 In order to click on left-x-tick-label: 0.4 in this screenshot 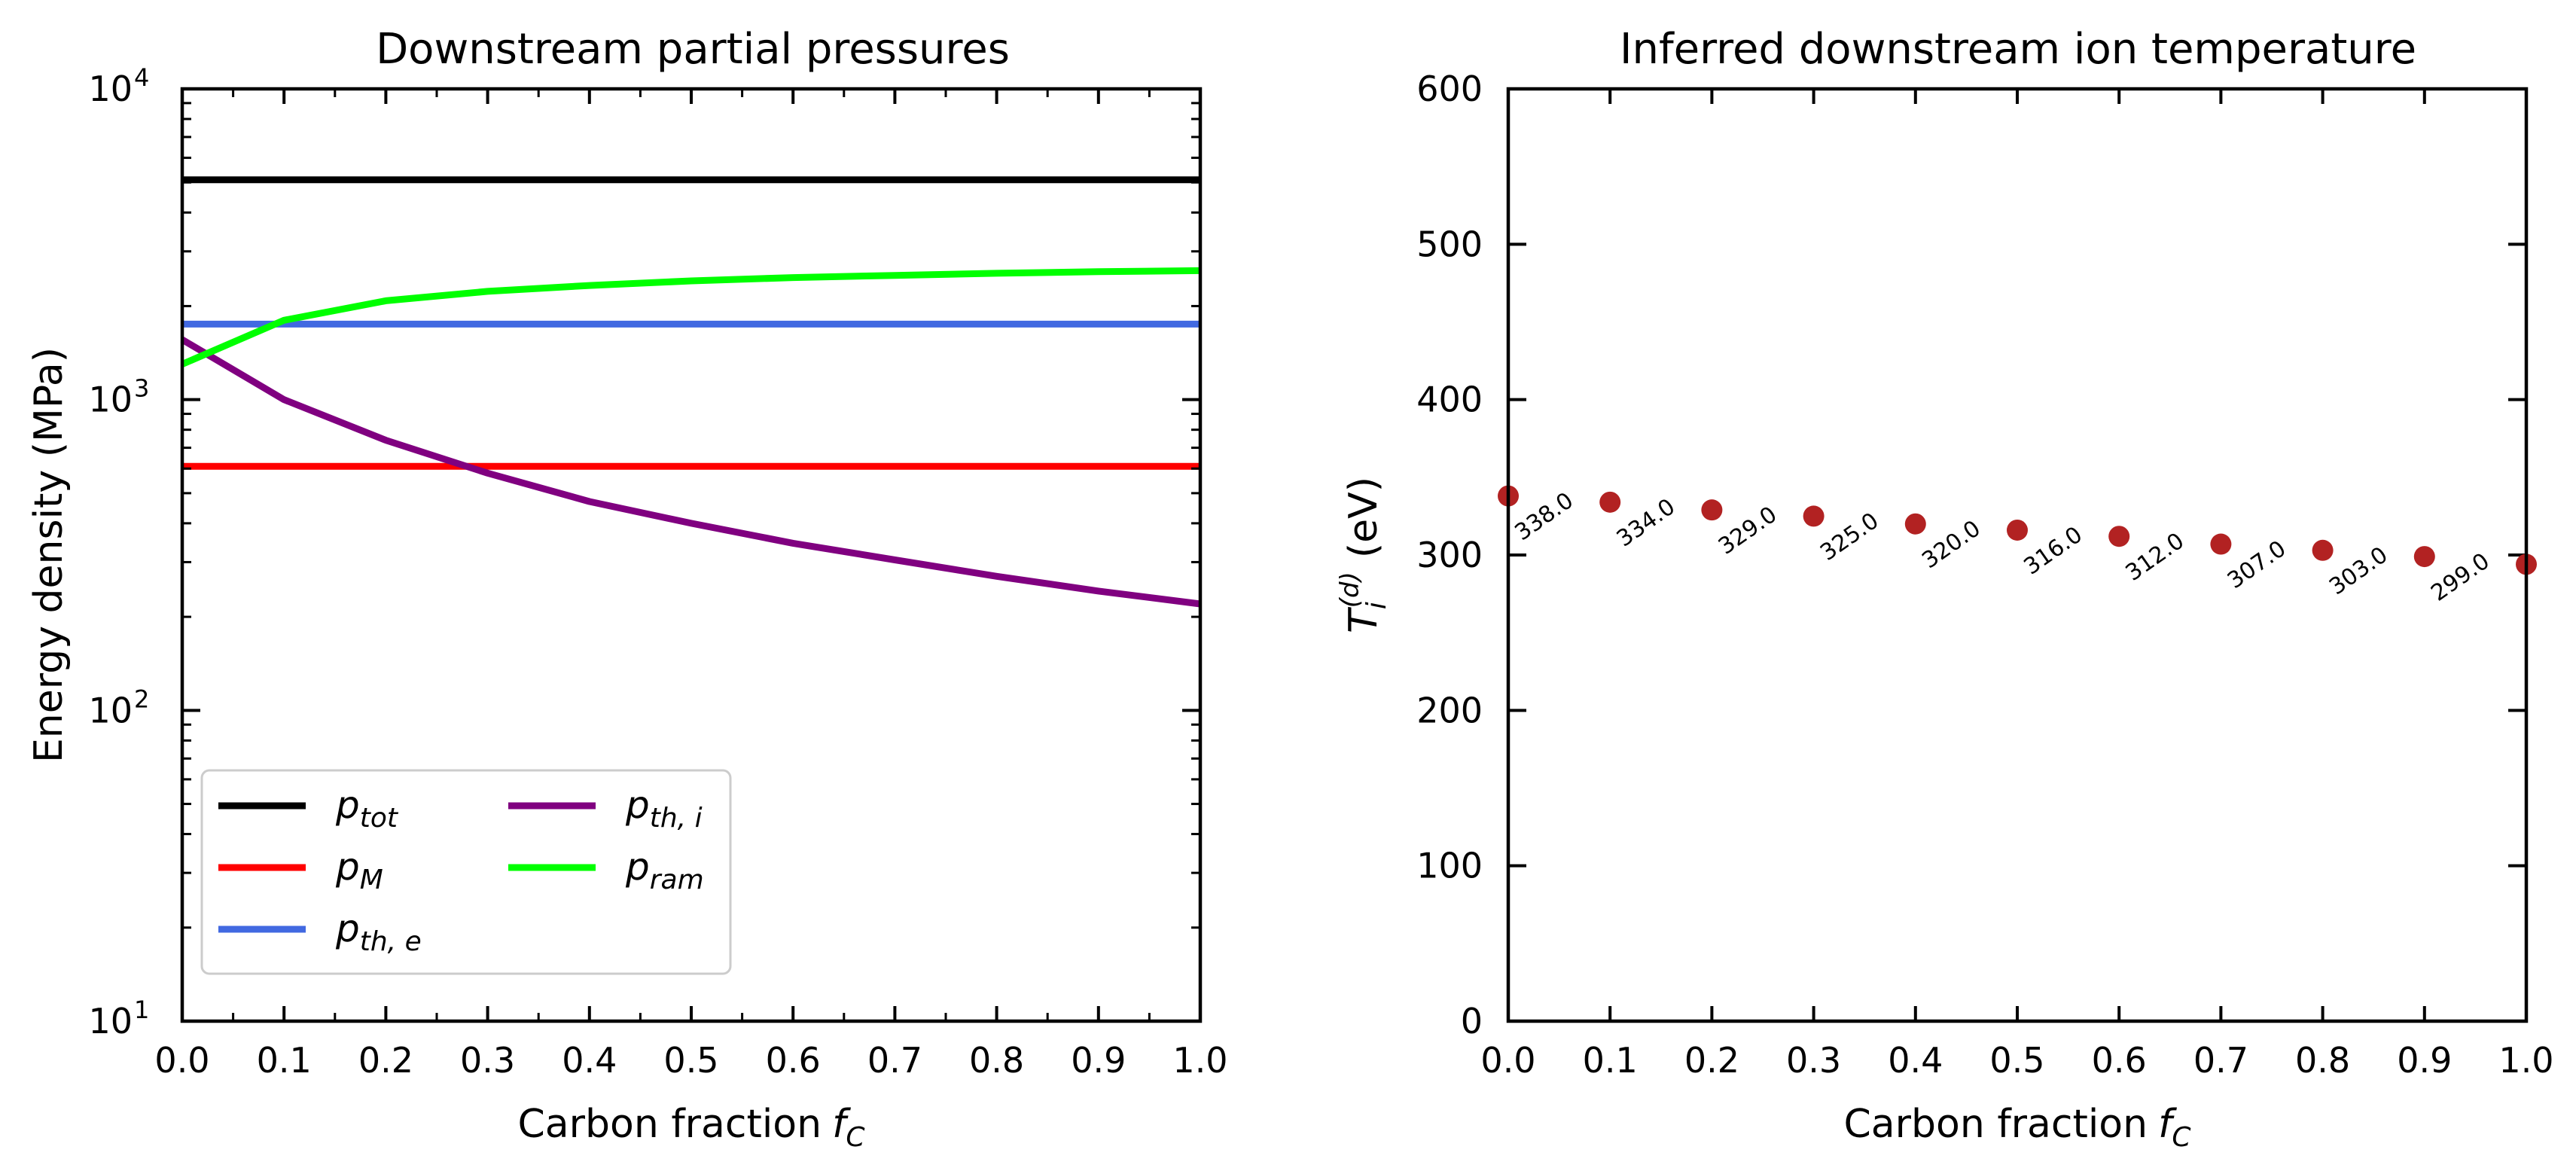, I will do `click(589, 1060)`.